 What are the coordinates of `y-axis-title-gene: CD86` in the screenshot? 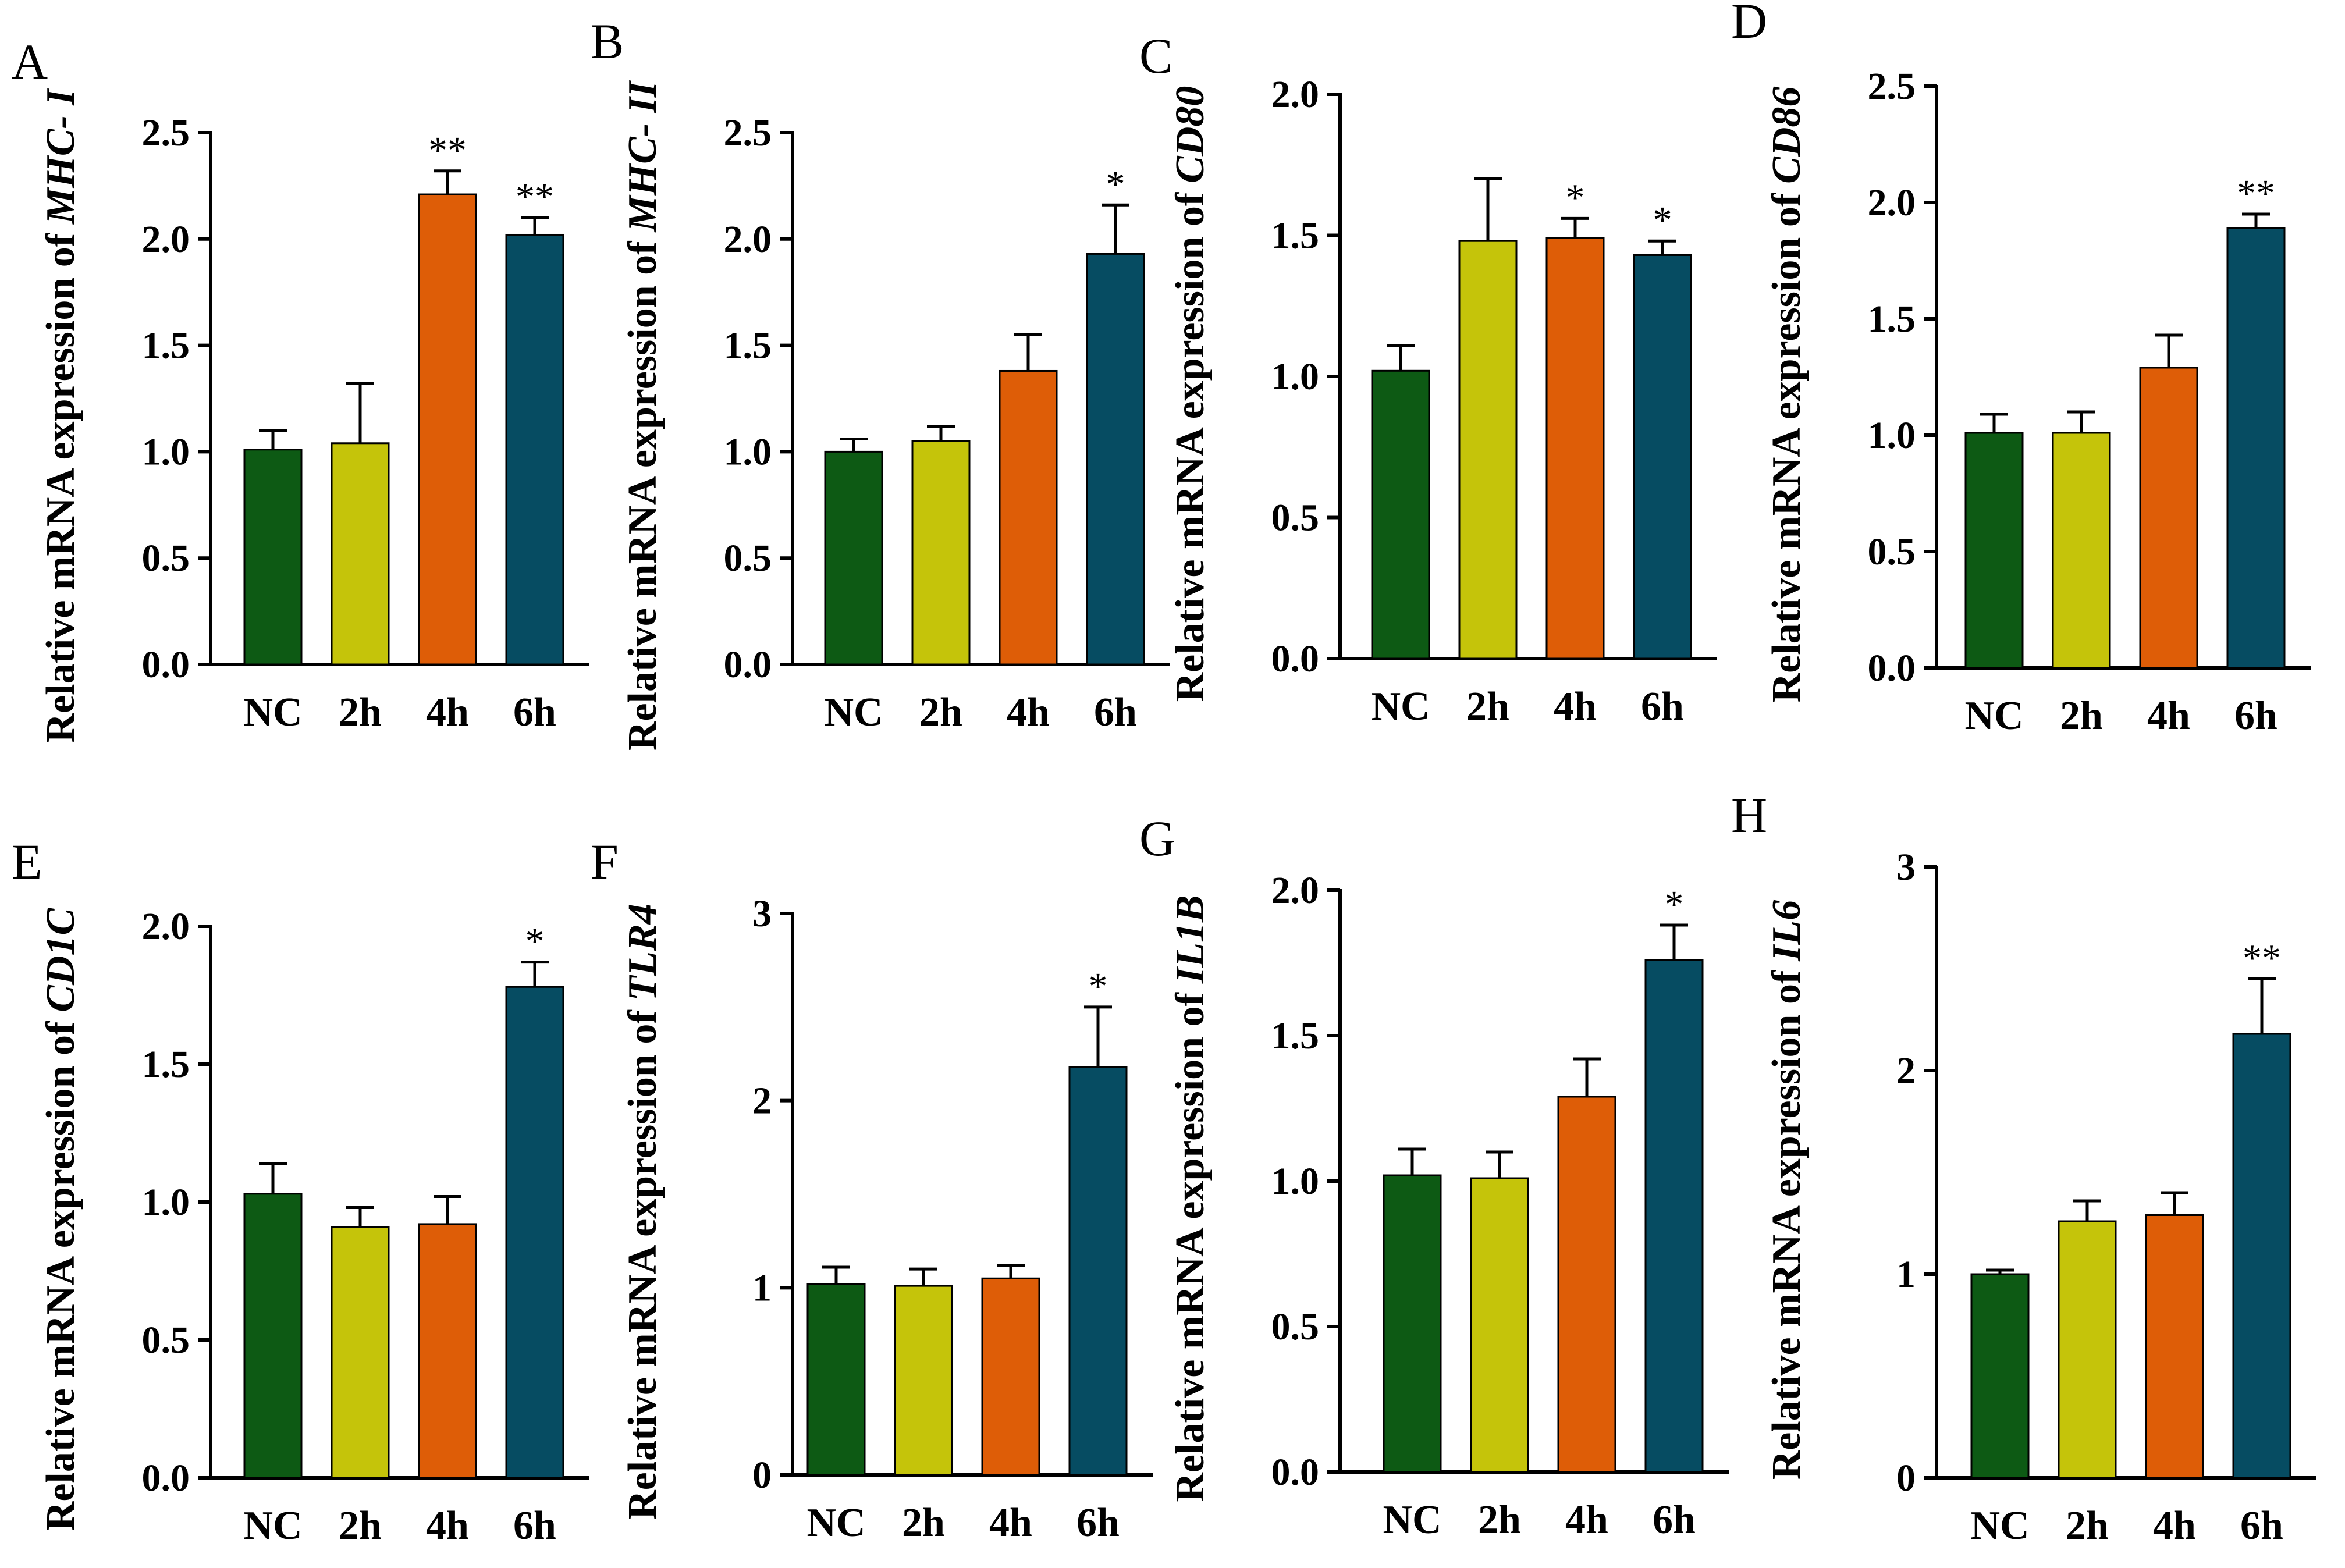 It's located at (1786, 135).